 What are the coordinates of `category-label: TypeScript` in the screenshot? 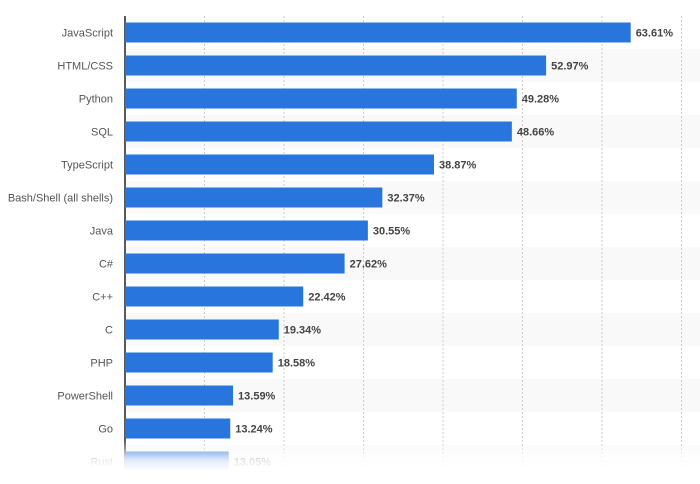 It's located at (87, 166).